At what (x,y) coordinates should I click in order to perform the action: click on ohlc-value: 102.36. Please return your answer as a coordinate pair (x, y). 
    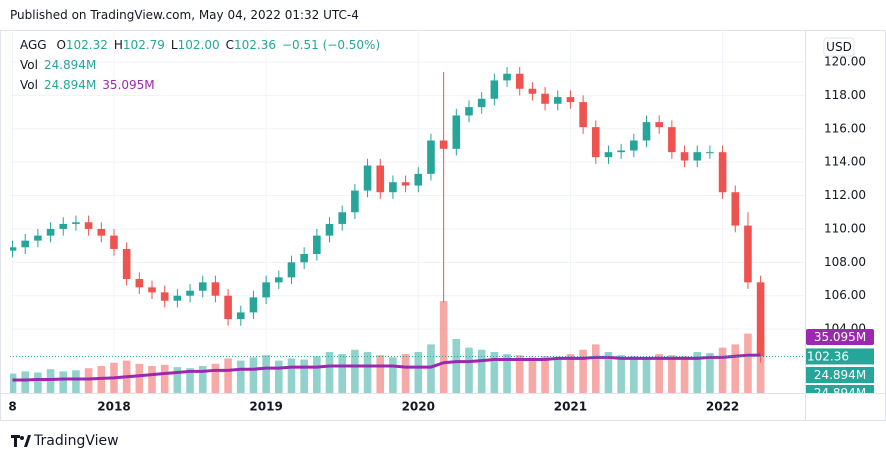
    Looking at the image, I should click on (255, 45).